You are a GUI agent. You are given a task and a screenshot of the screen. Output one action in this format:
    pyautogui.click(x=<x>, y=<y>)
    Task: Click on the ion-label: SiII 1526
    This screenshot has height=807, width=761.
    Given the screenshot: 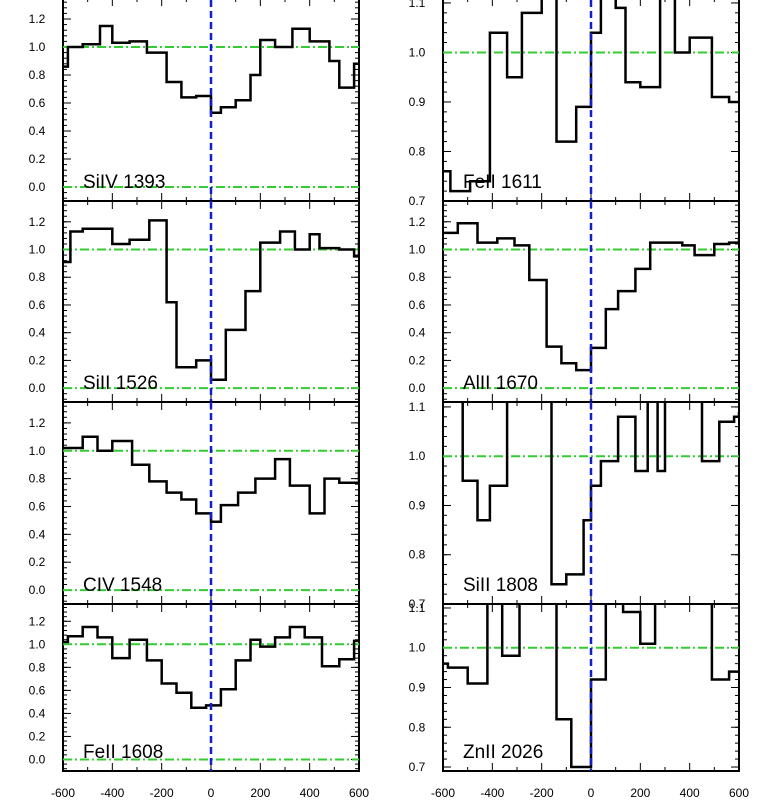 What is the action you would take?
    pyautogui.click(x=120, y=383)
    